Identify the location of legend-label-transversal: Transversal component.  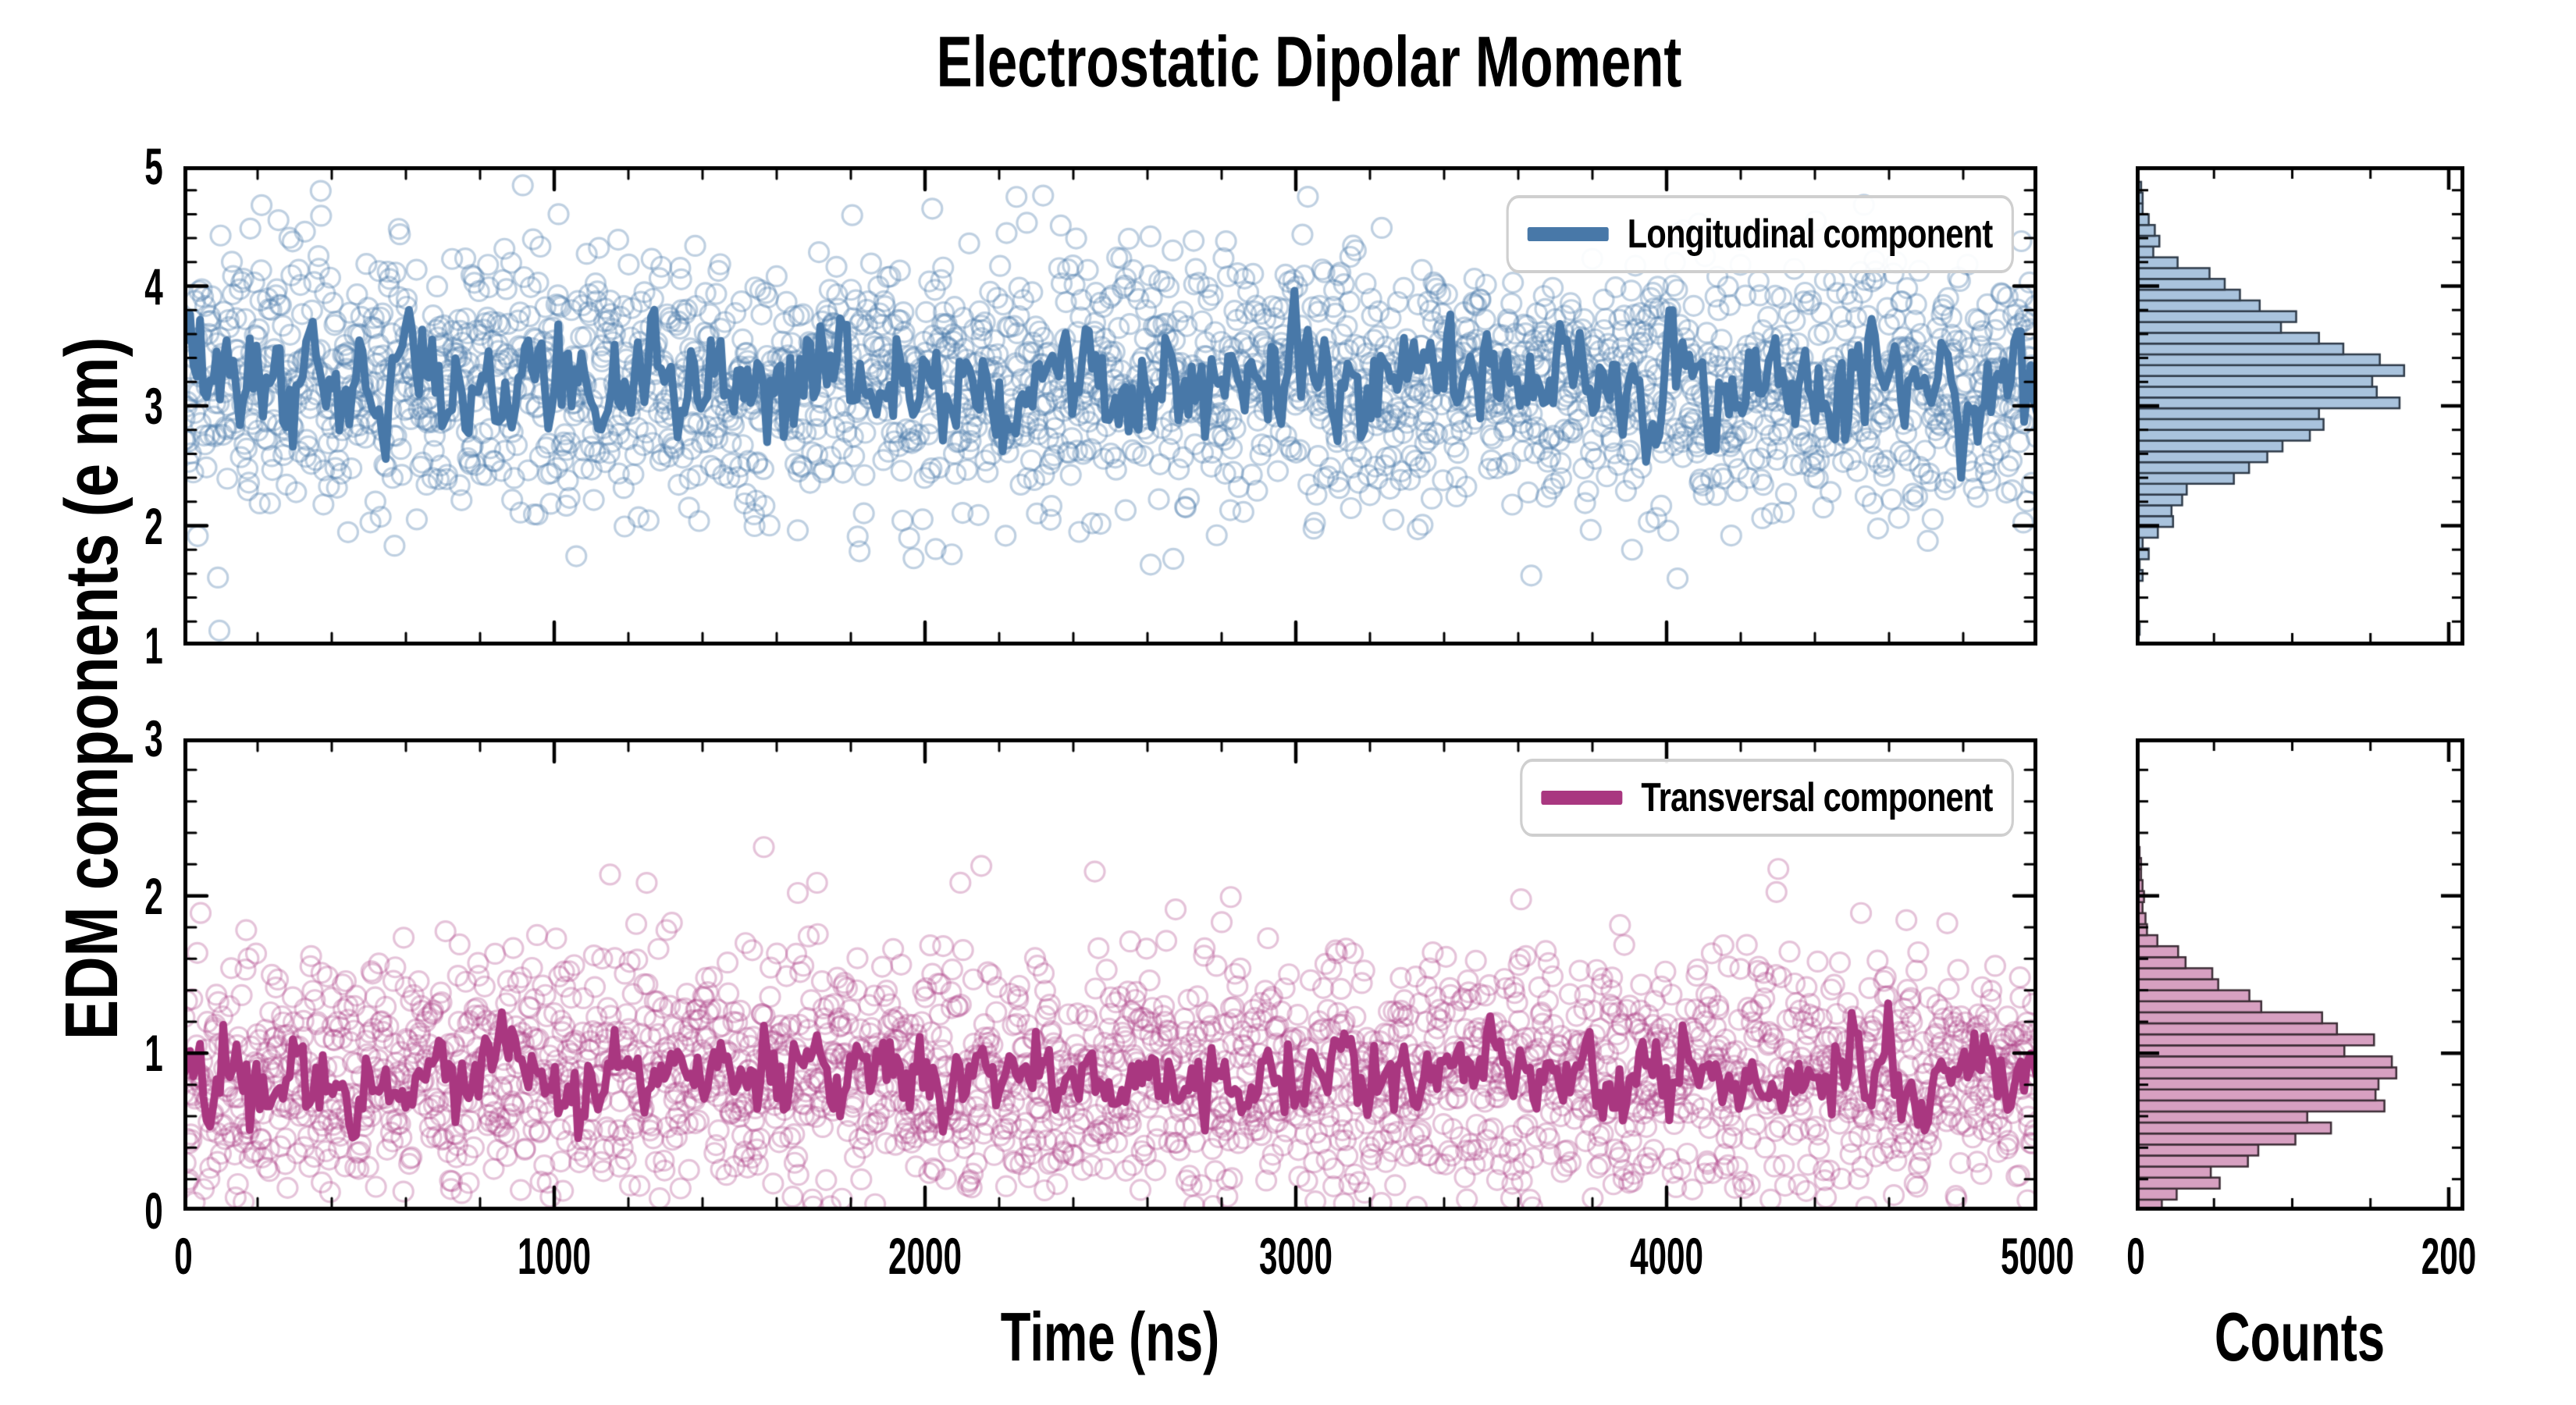
(1817, 797).